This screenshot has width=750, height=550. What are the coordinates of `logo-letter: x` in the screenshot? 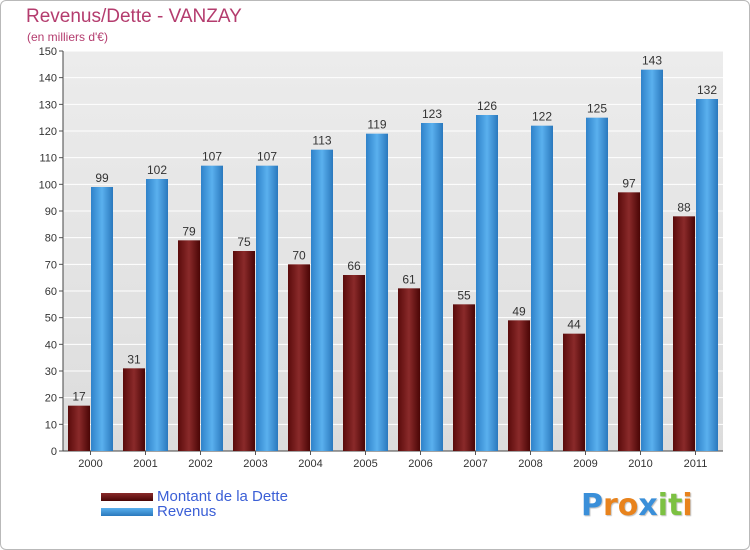 It's located at (648, 505).